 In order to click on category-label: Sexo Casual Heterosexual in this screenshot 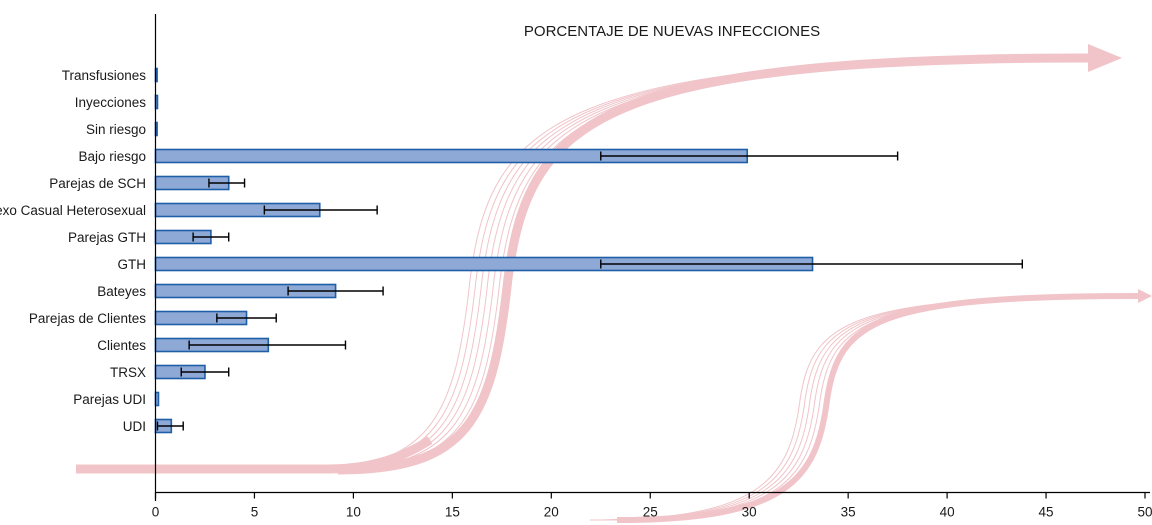, I will do `click(73, 210)`.